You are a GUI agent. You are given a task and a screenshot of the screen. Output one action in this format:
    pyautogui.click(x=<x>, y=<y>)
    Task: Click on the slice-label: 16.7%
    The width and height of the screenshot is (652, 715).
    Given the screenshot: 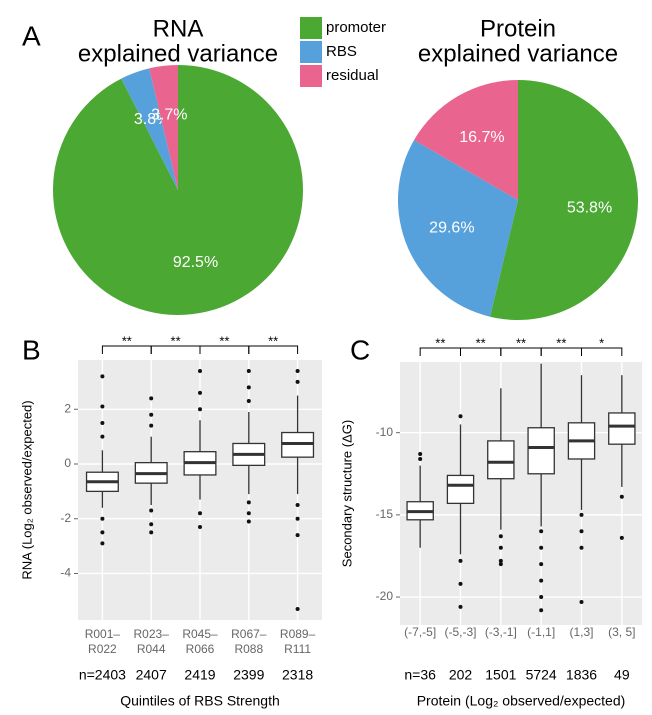 What is the action you would take?
    pyautogui.click(x=481, y=137)
    